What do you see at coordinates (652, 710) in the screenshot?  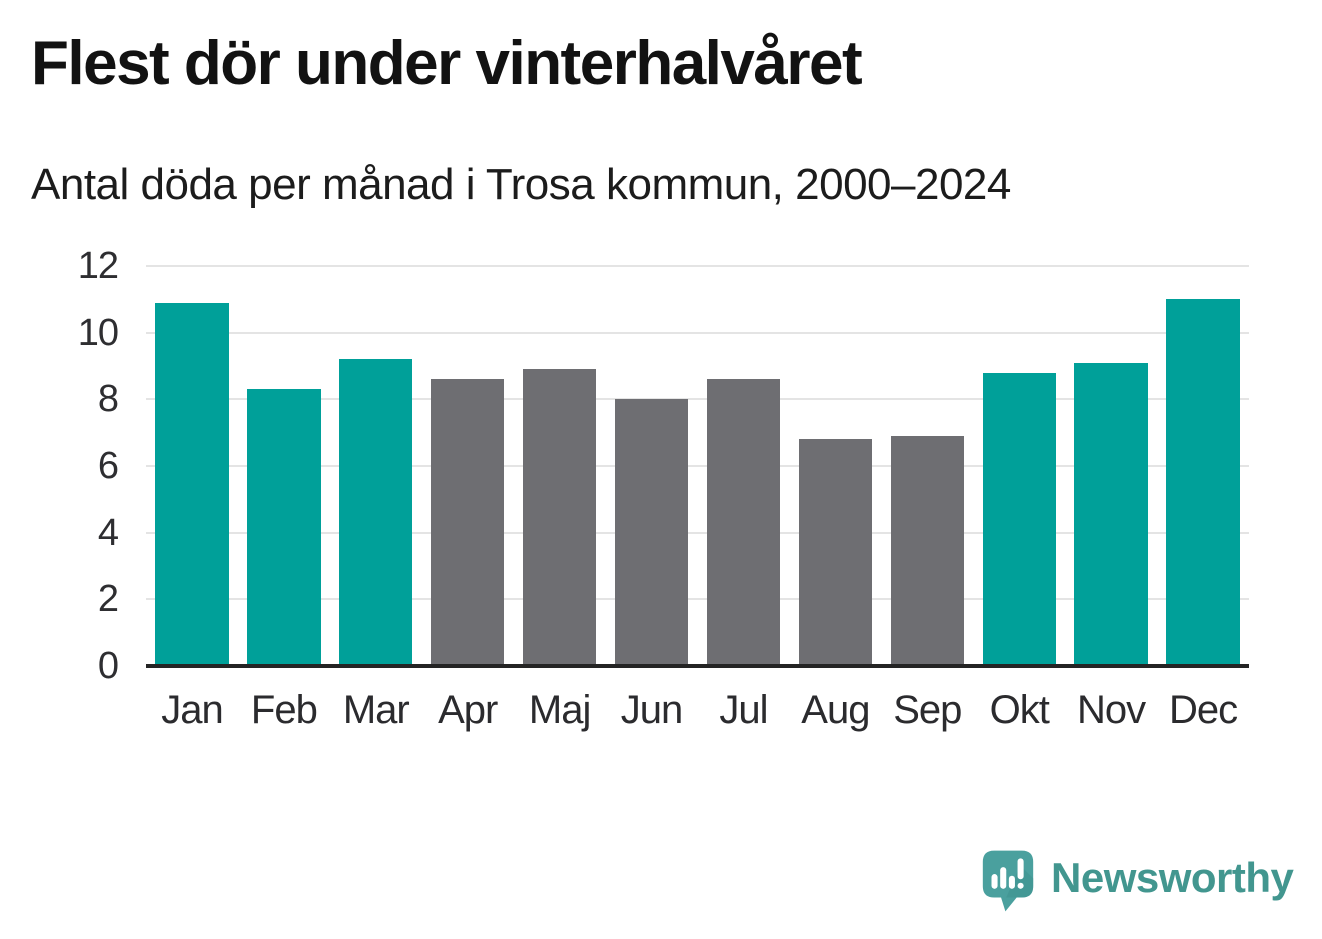 I see `x-axis-tick-label: Jun` at bounding box center [652, 710].